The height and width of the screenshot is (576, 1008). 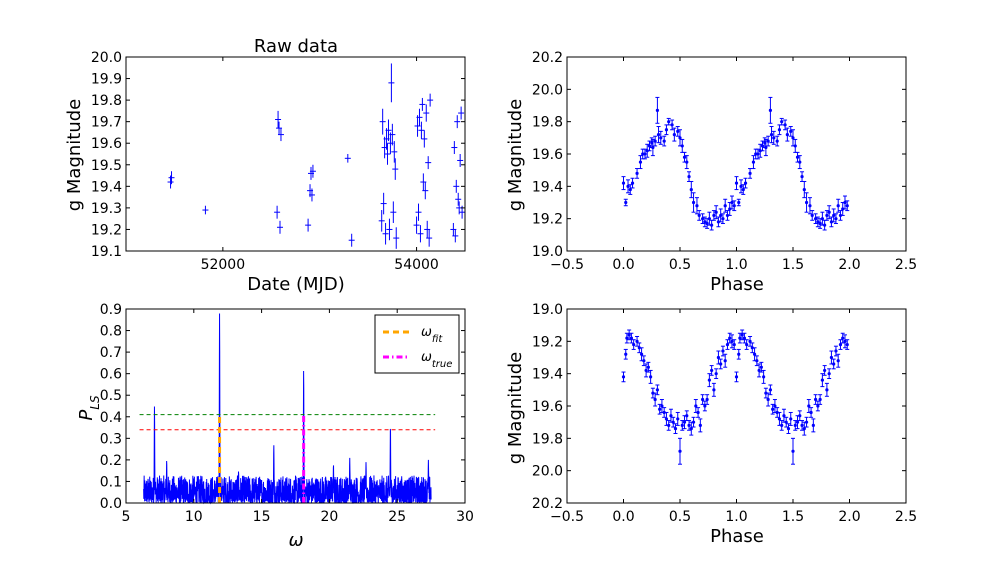 I want to click on periodogram-y-tick-label: 0.7, so click(x=111, y=353).